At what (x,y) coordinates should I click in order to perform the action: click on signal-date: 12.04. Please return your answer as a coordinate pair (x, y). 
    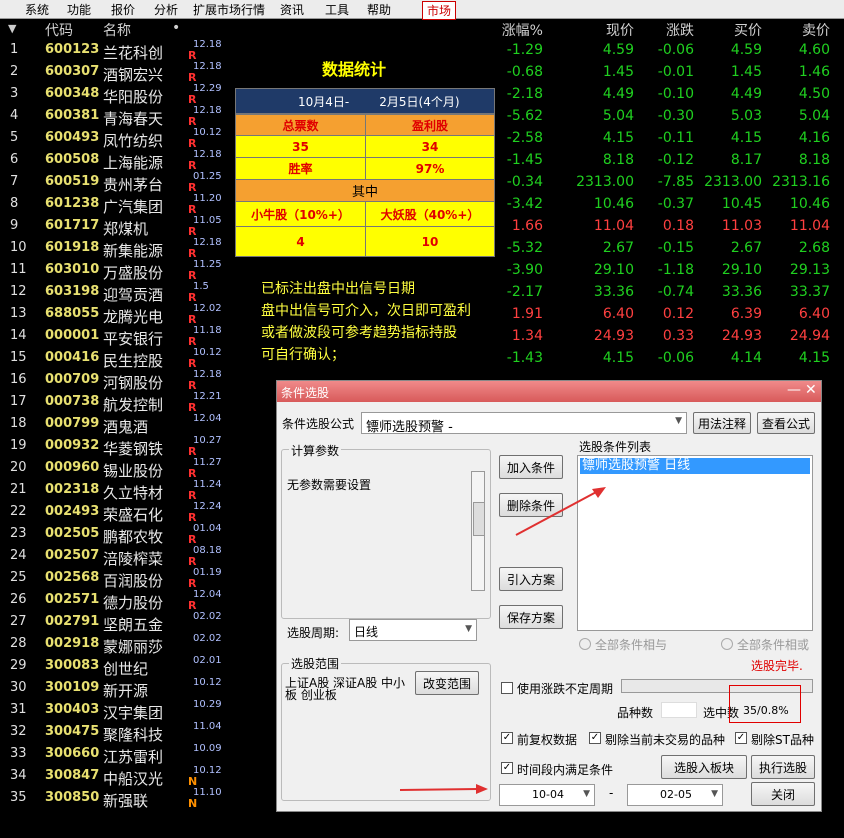
    Looking at the image, I should click on (207, 418).